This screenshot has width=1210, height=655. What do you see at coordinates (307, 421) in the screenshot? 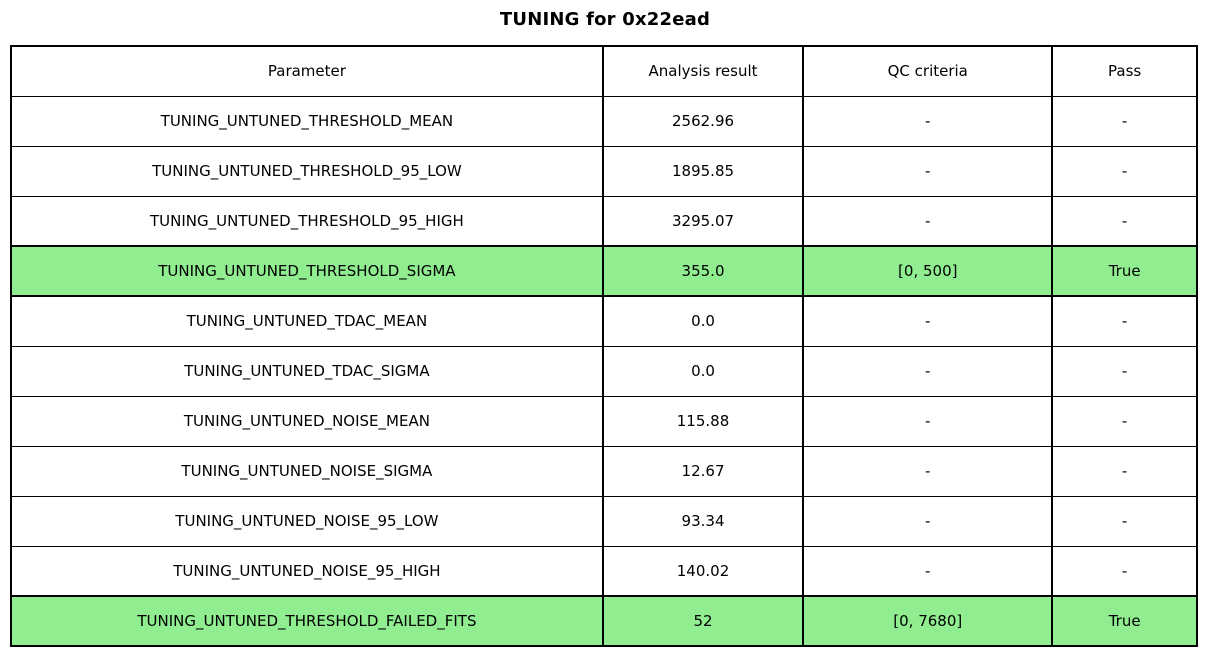
I see `cell-parameter: TUNING_UNTUNED_NOISE_MEAN` at bounding box center [307, 421].